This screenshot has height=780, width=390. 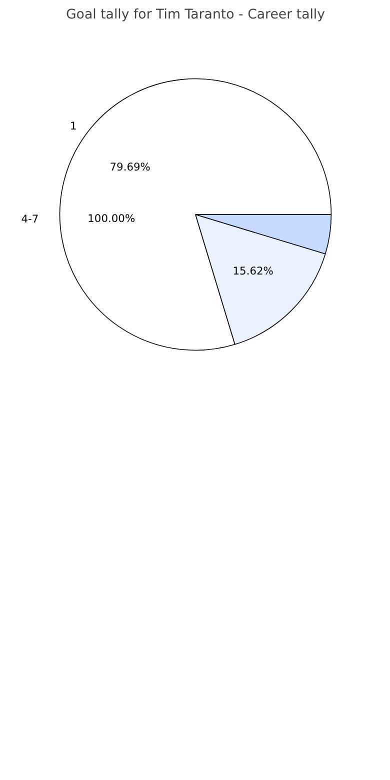 I want to click on slice-label: 1, so click(x=73, y=125).